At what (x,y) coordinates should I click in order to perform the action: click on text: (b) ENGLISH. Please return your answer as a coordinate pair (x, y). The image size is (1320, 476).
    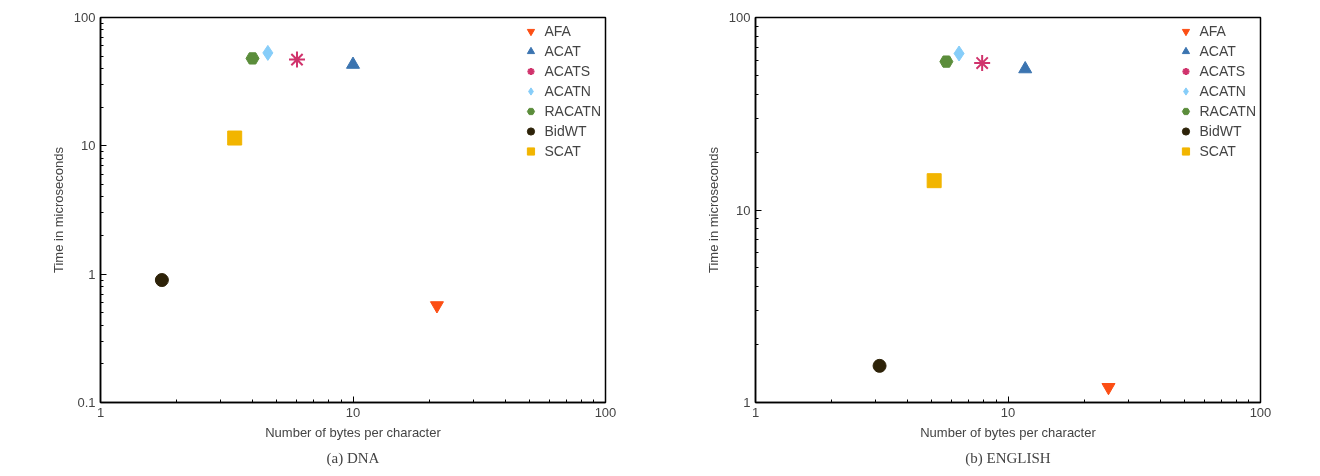
    Looking at the image, I should click on (1008, 458).